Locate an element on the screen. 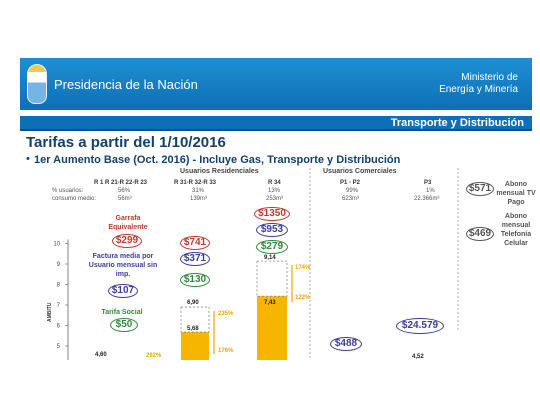 The image size is (540, 405). y-tick-label: 9 is located at coordinates (59, 265).